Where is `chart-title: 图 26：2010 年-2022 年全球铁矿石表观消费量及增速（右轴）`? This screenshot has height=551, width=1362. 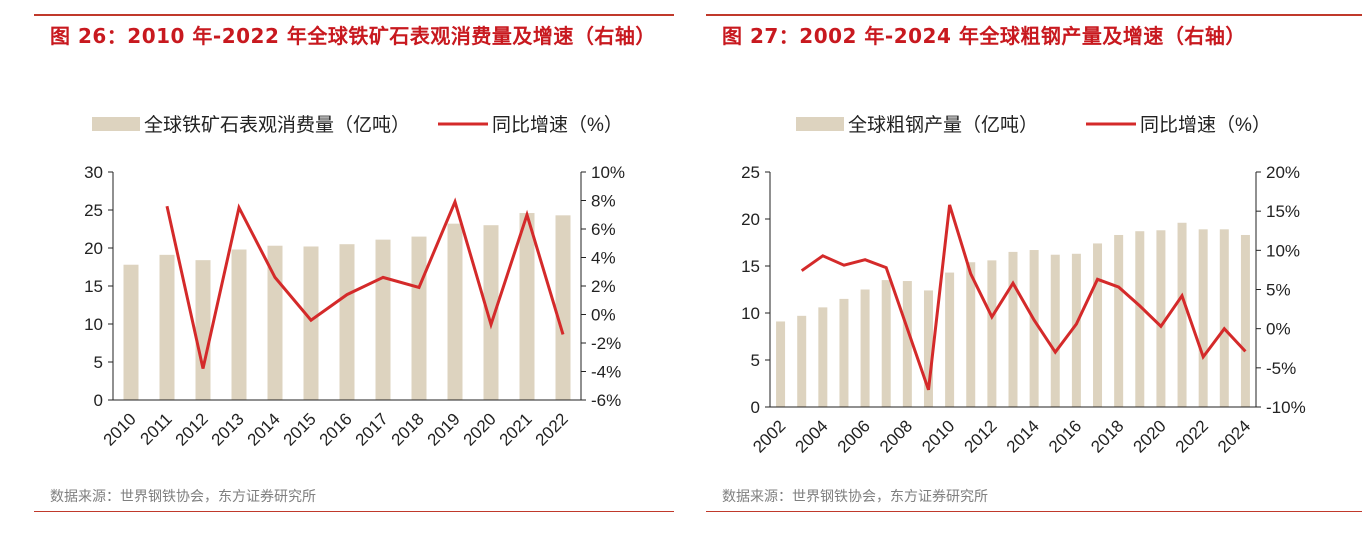 chart-title: 图 26：2010 年-2022 年全球铁矿石表观消费量及增速（右轴） is located at coordinates (353, 36).